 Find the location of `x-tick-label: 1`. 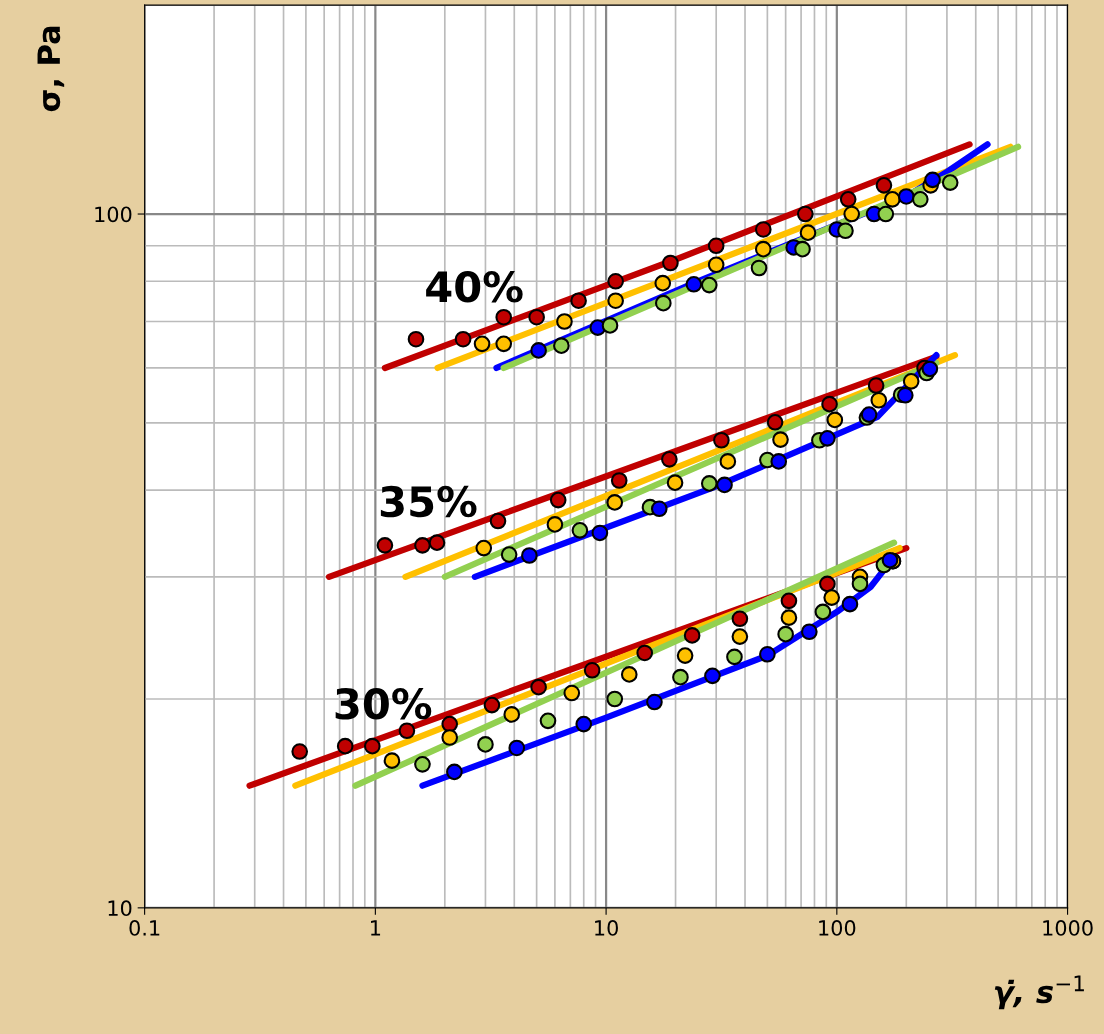

x-tick-label: 1 is located at coordinates (376, 928).